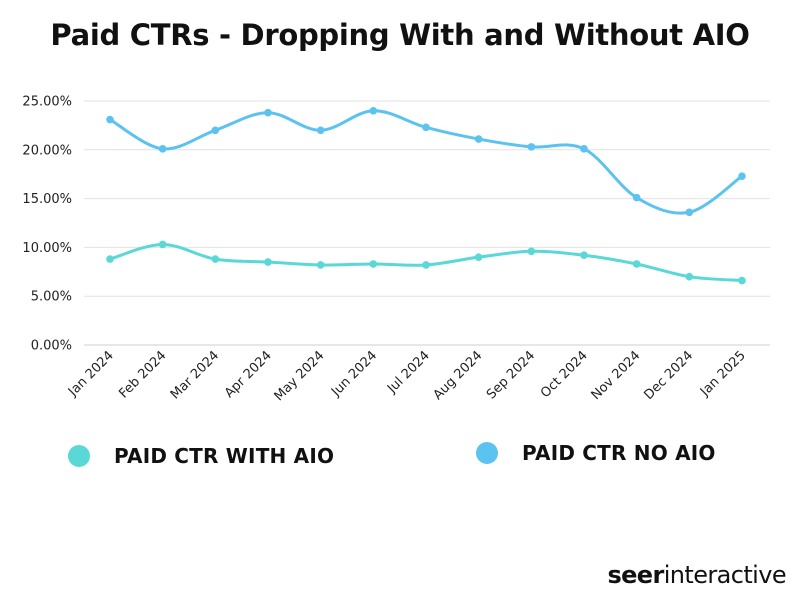 This screenshot has height=601, width=800. Describe the element at coordinates (47, 102) in the screenshot. I see `y-tick-label: 25.00%` at that location.